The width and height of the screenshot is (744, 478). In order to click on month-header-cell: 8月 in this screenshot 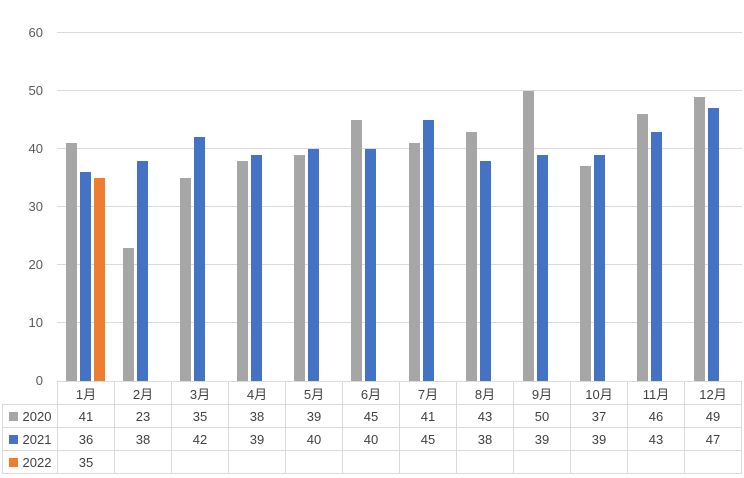, I will do `click(485, 393)`.